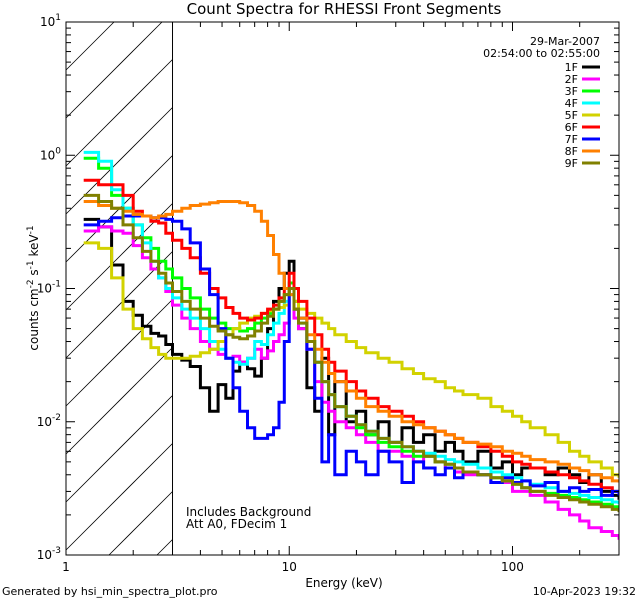 The height and width of the screenshot is (600, 640). I want to click on footer-generated-by: Generated by hsi_min_spectra_plot.pro, so click(110, 591).